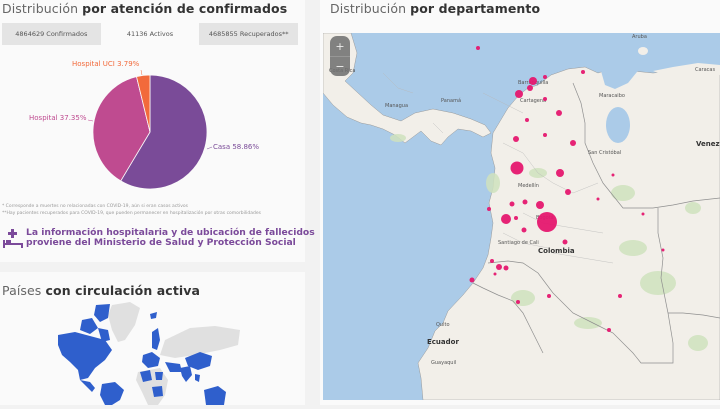 The width and height of the screenshot is (720, 409). Describe the element at coordinates (499, 267) in the screenshot. I see `bubble-putumayo` at that location.